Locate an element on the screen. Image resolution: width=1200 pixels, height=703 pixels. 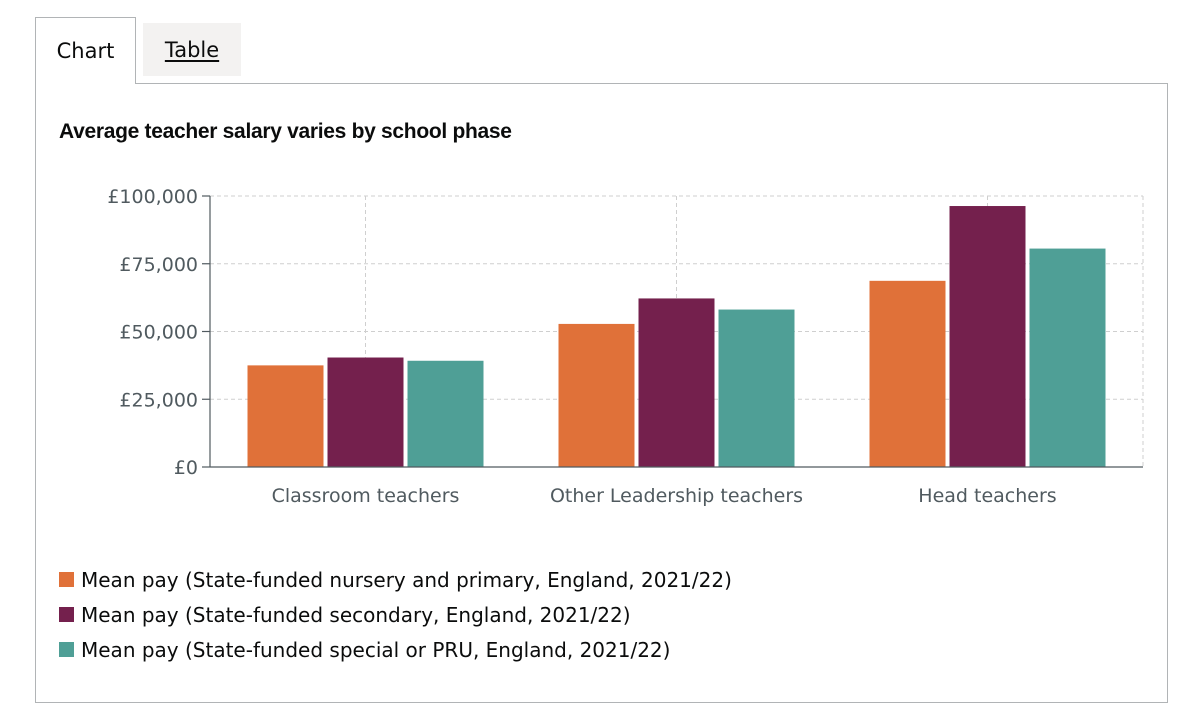
y-tick-label: £0 is located at coordinates (186, 468).